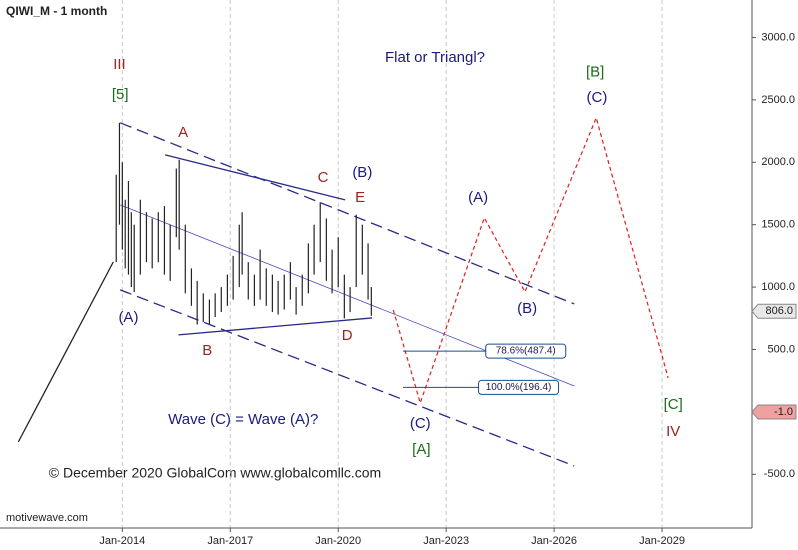  What do you see at coordinates (323, 177) in the screenshot?
I see `wave-label: C` at bounding box center [323, 177].